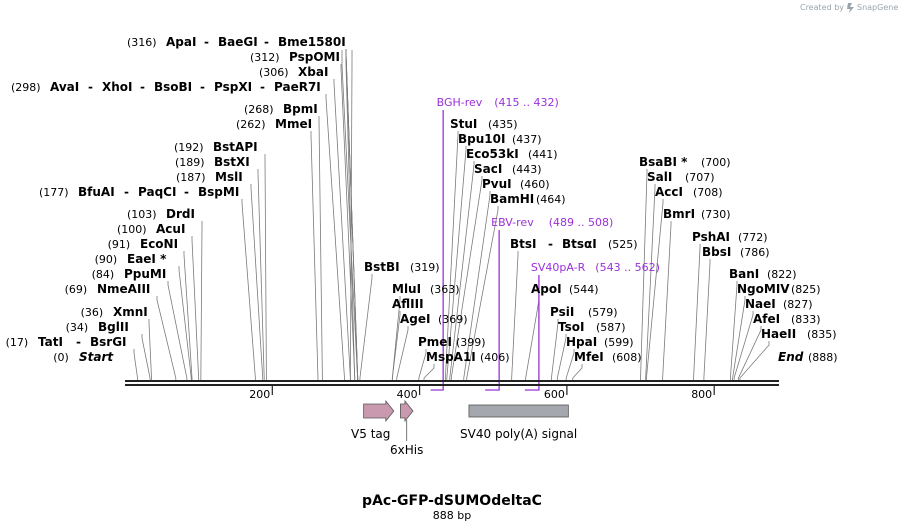 The image size is (904, 531). Describe the element at coordinates (229, 177) in the screenshot. I see `site-name: MslI` at that location.